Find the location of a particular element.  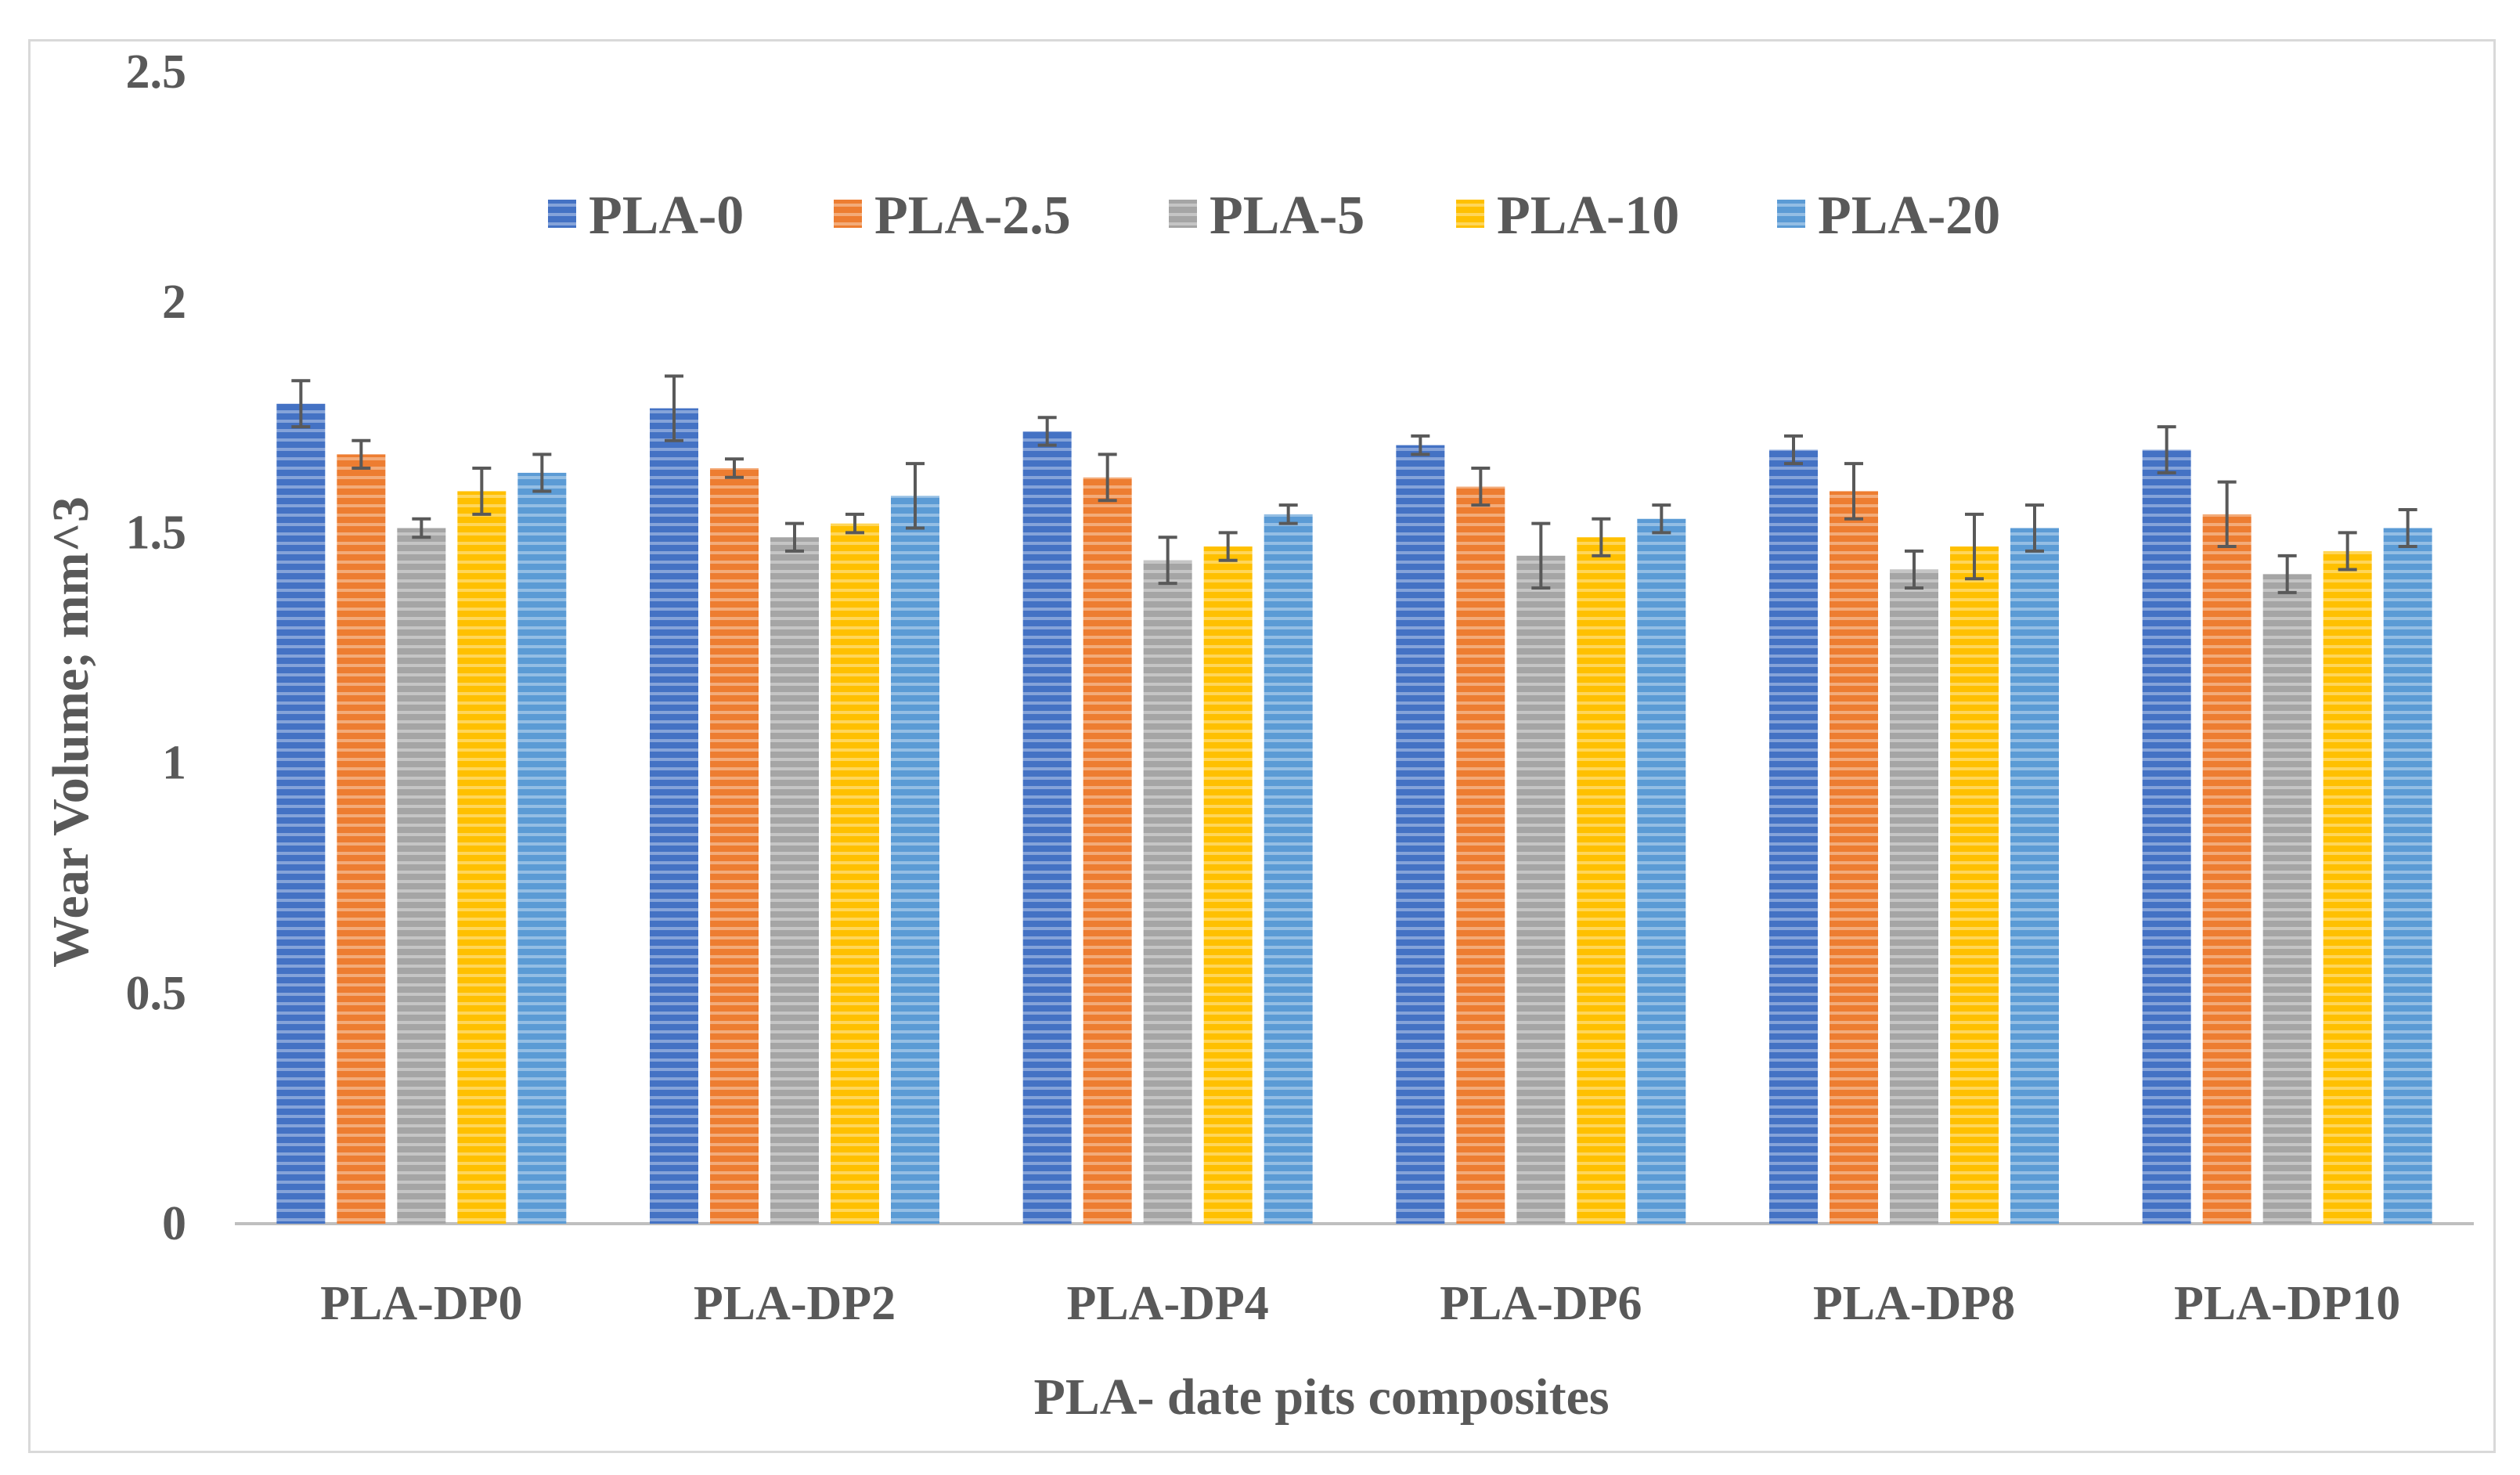

bar-PLA-10-PLA-DP4 is located at coordinates (1228, 885).